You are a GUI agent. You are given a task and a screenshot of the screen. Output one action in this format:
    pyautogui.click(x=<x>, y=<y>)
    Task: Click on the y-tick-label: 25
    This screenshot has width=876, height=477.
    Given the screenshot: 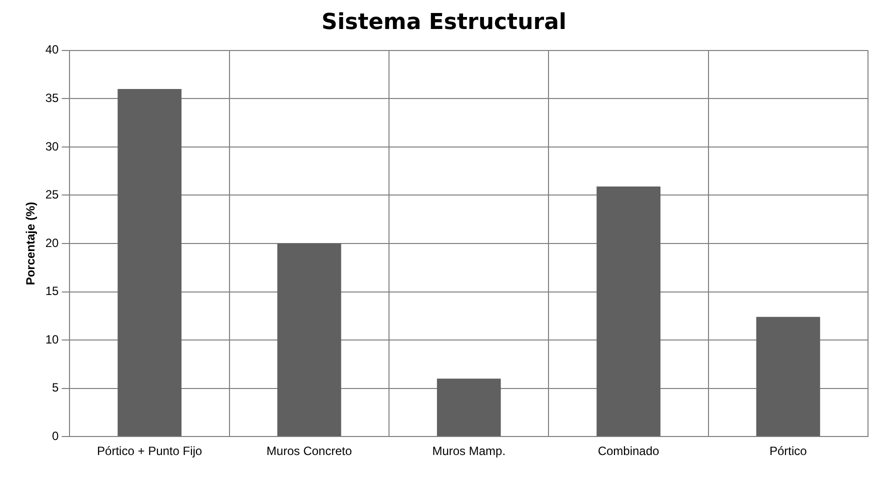 What is the action you would take?
    pyautogui.click(x=52, y=195)
    